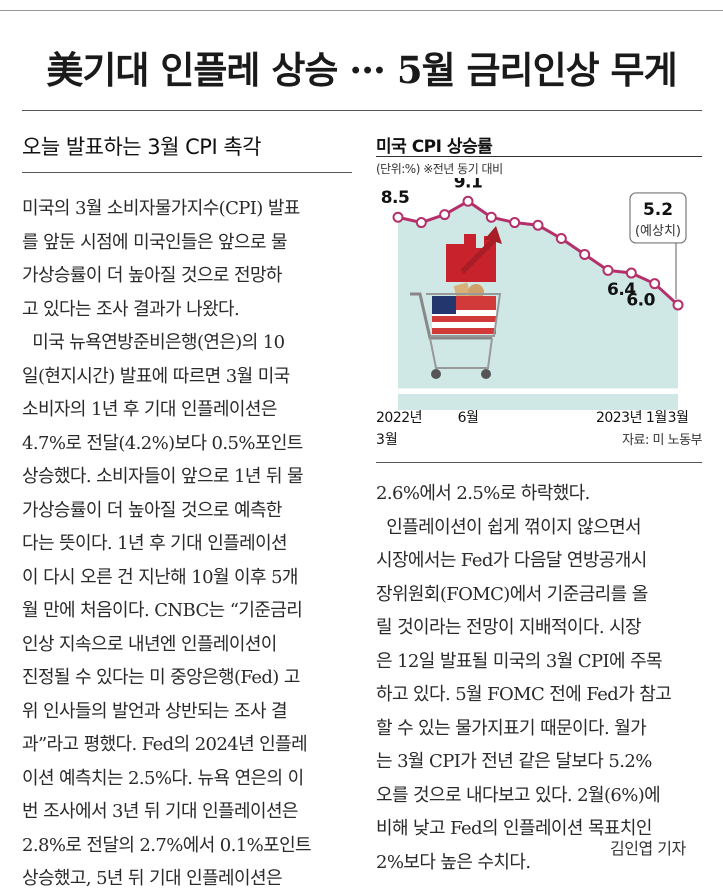  Describe the element at coordinates (453, 862) in the screenshot. I see `article-line: 2%보다 높은 수치다.` at that location.